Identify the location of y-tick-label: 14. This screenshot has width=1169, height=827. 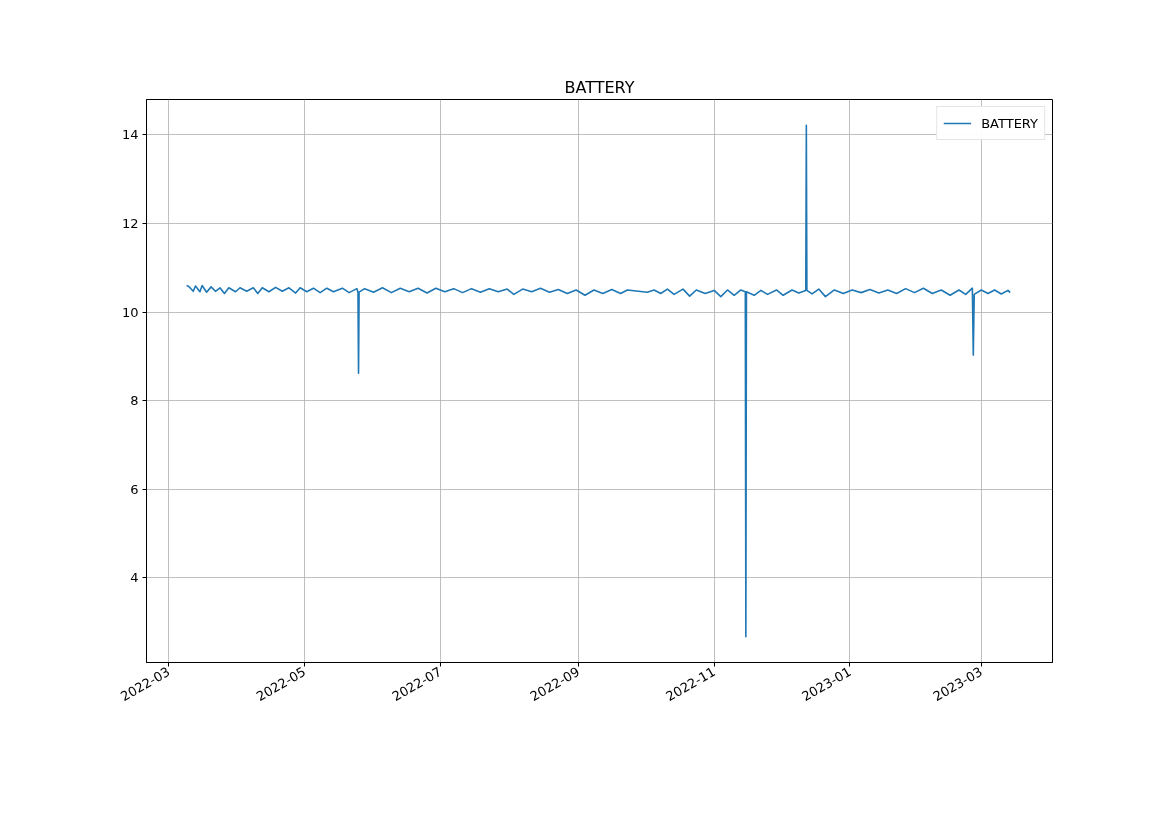
(130, 135).